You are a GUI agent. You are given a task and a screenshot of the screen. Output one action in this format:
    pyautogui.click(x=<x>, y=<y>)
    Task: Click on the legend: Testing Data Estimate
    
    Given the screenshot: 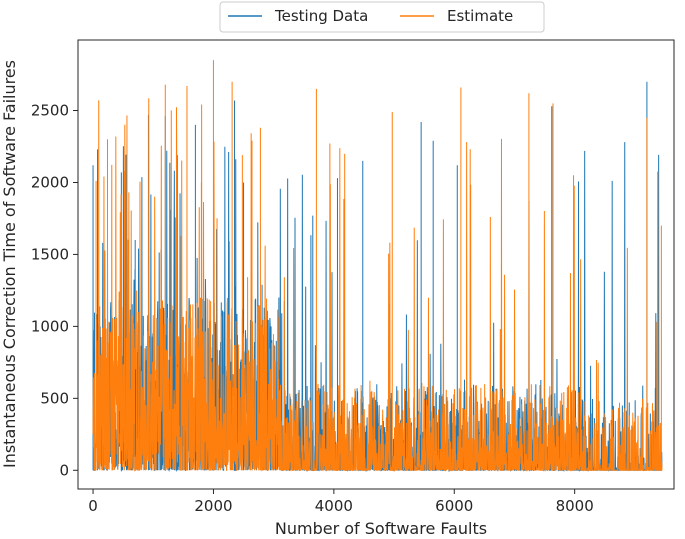 What is the action you would take?
    pyautogui.click(x=382, y=17)
    